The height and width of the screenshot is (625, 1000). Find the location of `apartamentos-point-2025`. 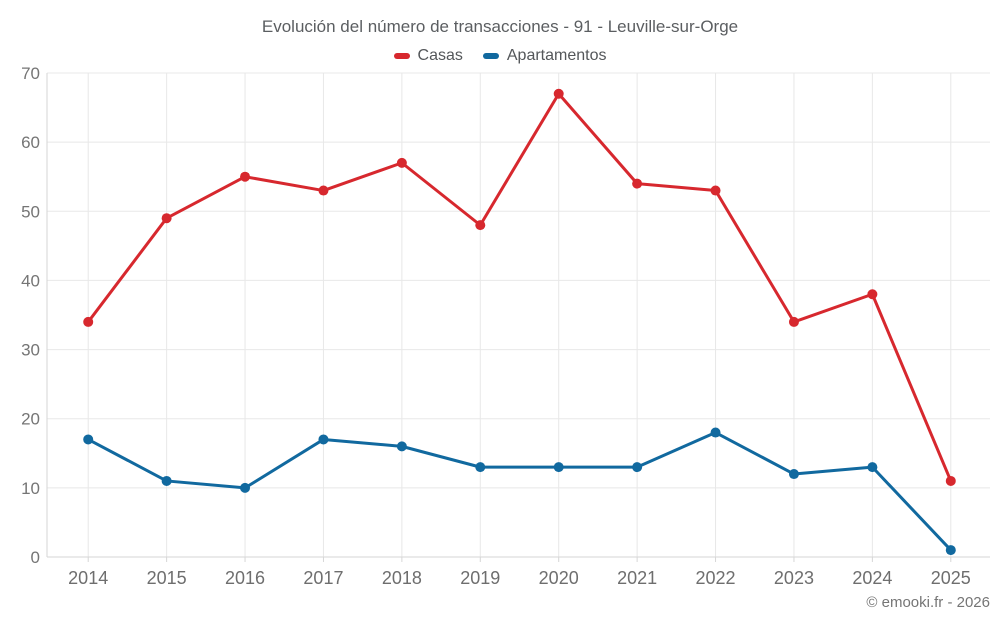

apartamentos-point-2025 is located at coordinates (950, 550).